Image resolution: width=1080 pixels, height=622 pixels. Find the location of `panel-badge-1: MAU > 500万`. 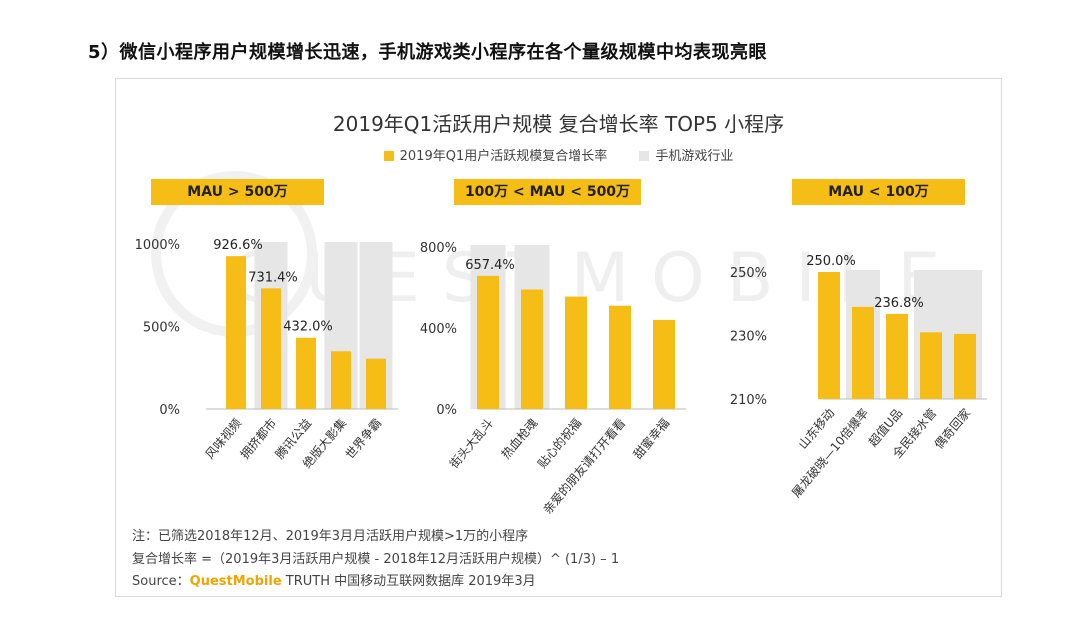

panel-badge-1: MAU > 500万 is located at coordinates (237, 192).